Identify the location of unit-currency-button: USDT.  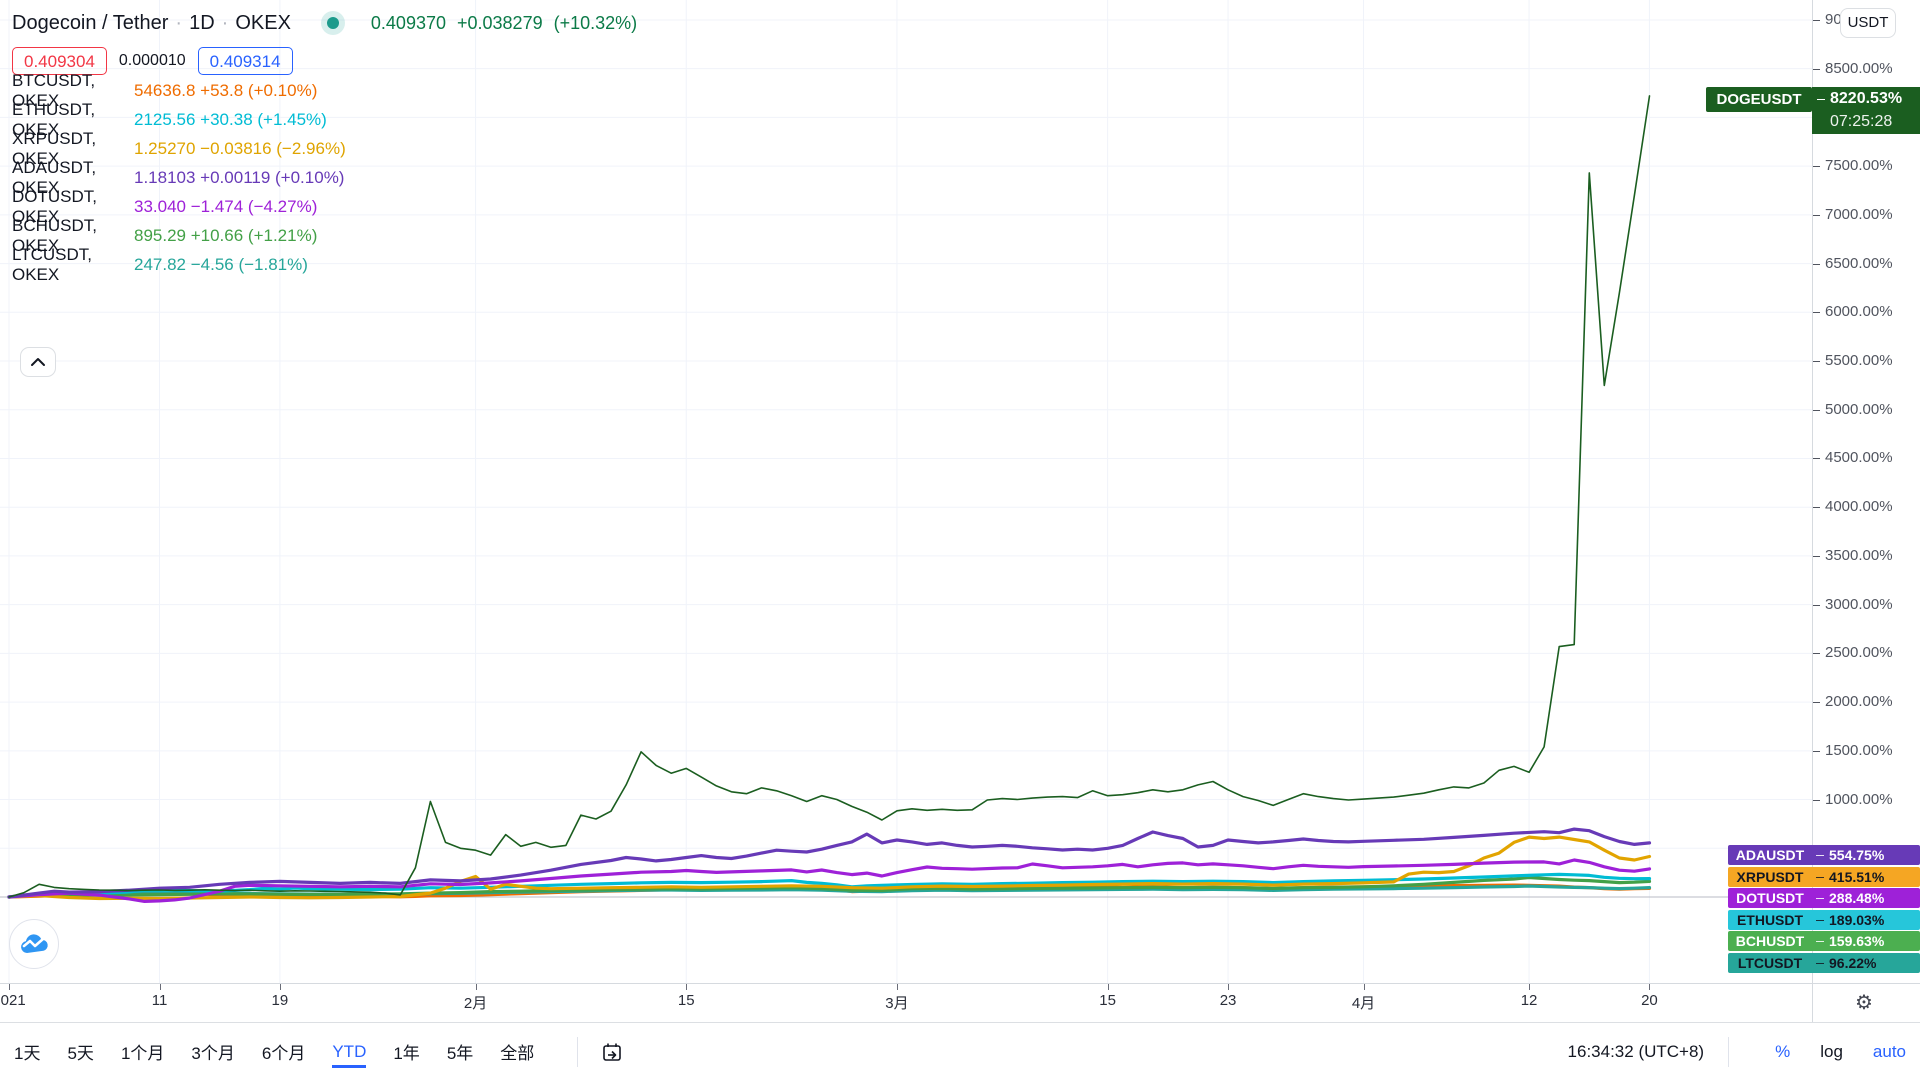
(1868, 23).